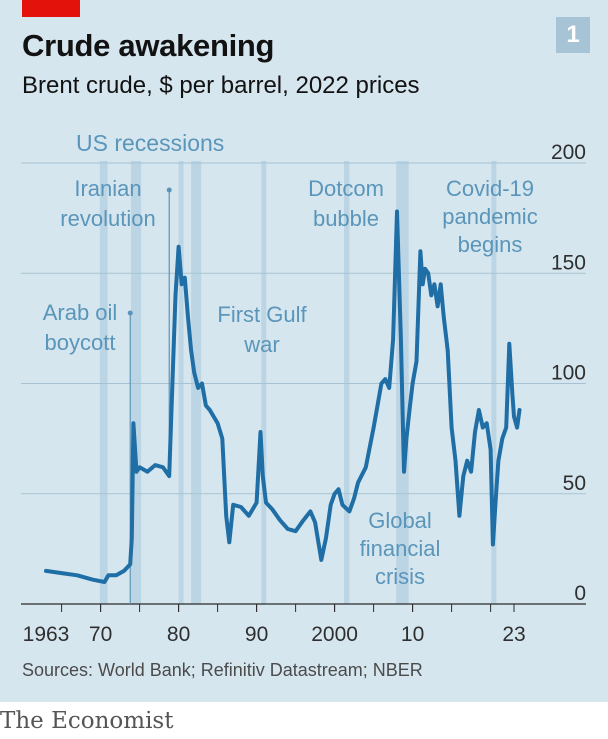 The height and width of the screenshot is (739, 608). What do you see at coordinates (148, 45) in the screenshot?
I see `chart-title: Crude awakening` at bounding box center [148, 45].